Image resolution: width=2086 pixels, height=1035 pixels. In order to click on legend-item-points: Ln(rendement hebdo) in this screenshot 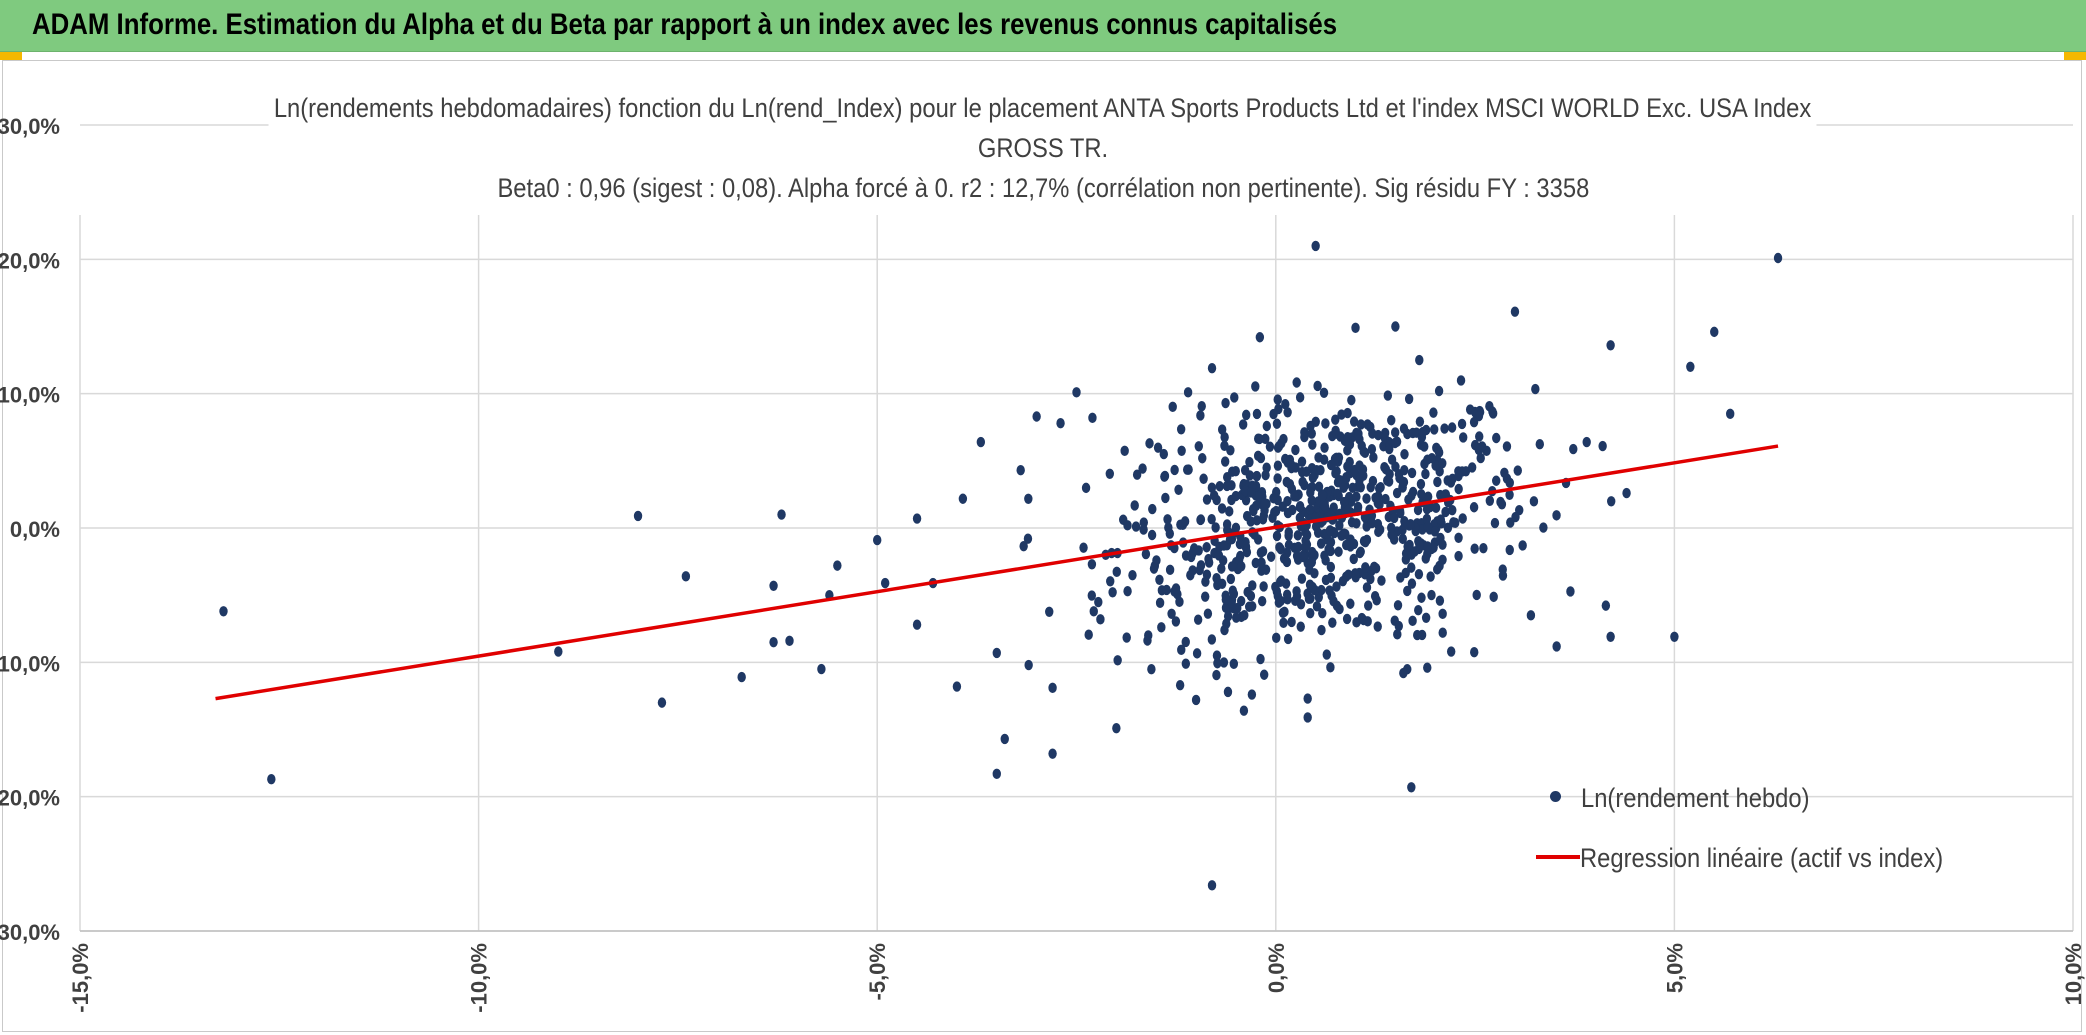, I will do `click(1695, 798)`.